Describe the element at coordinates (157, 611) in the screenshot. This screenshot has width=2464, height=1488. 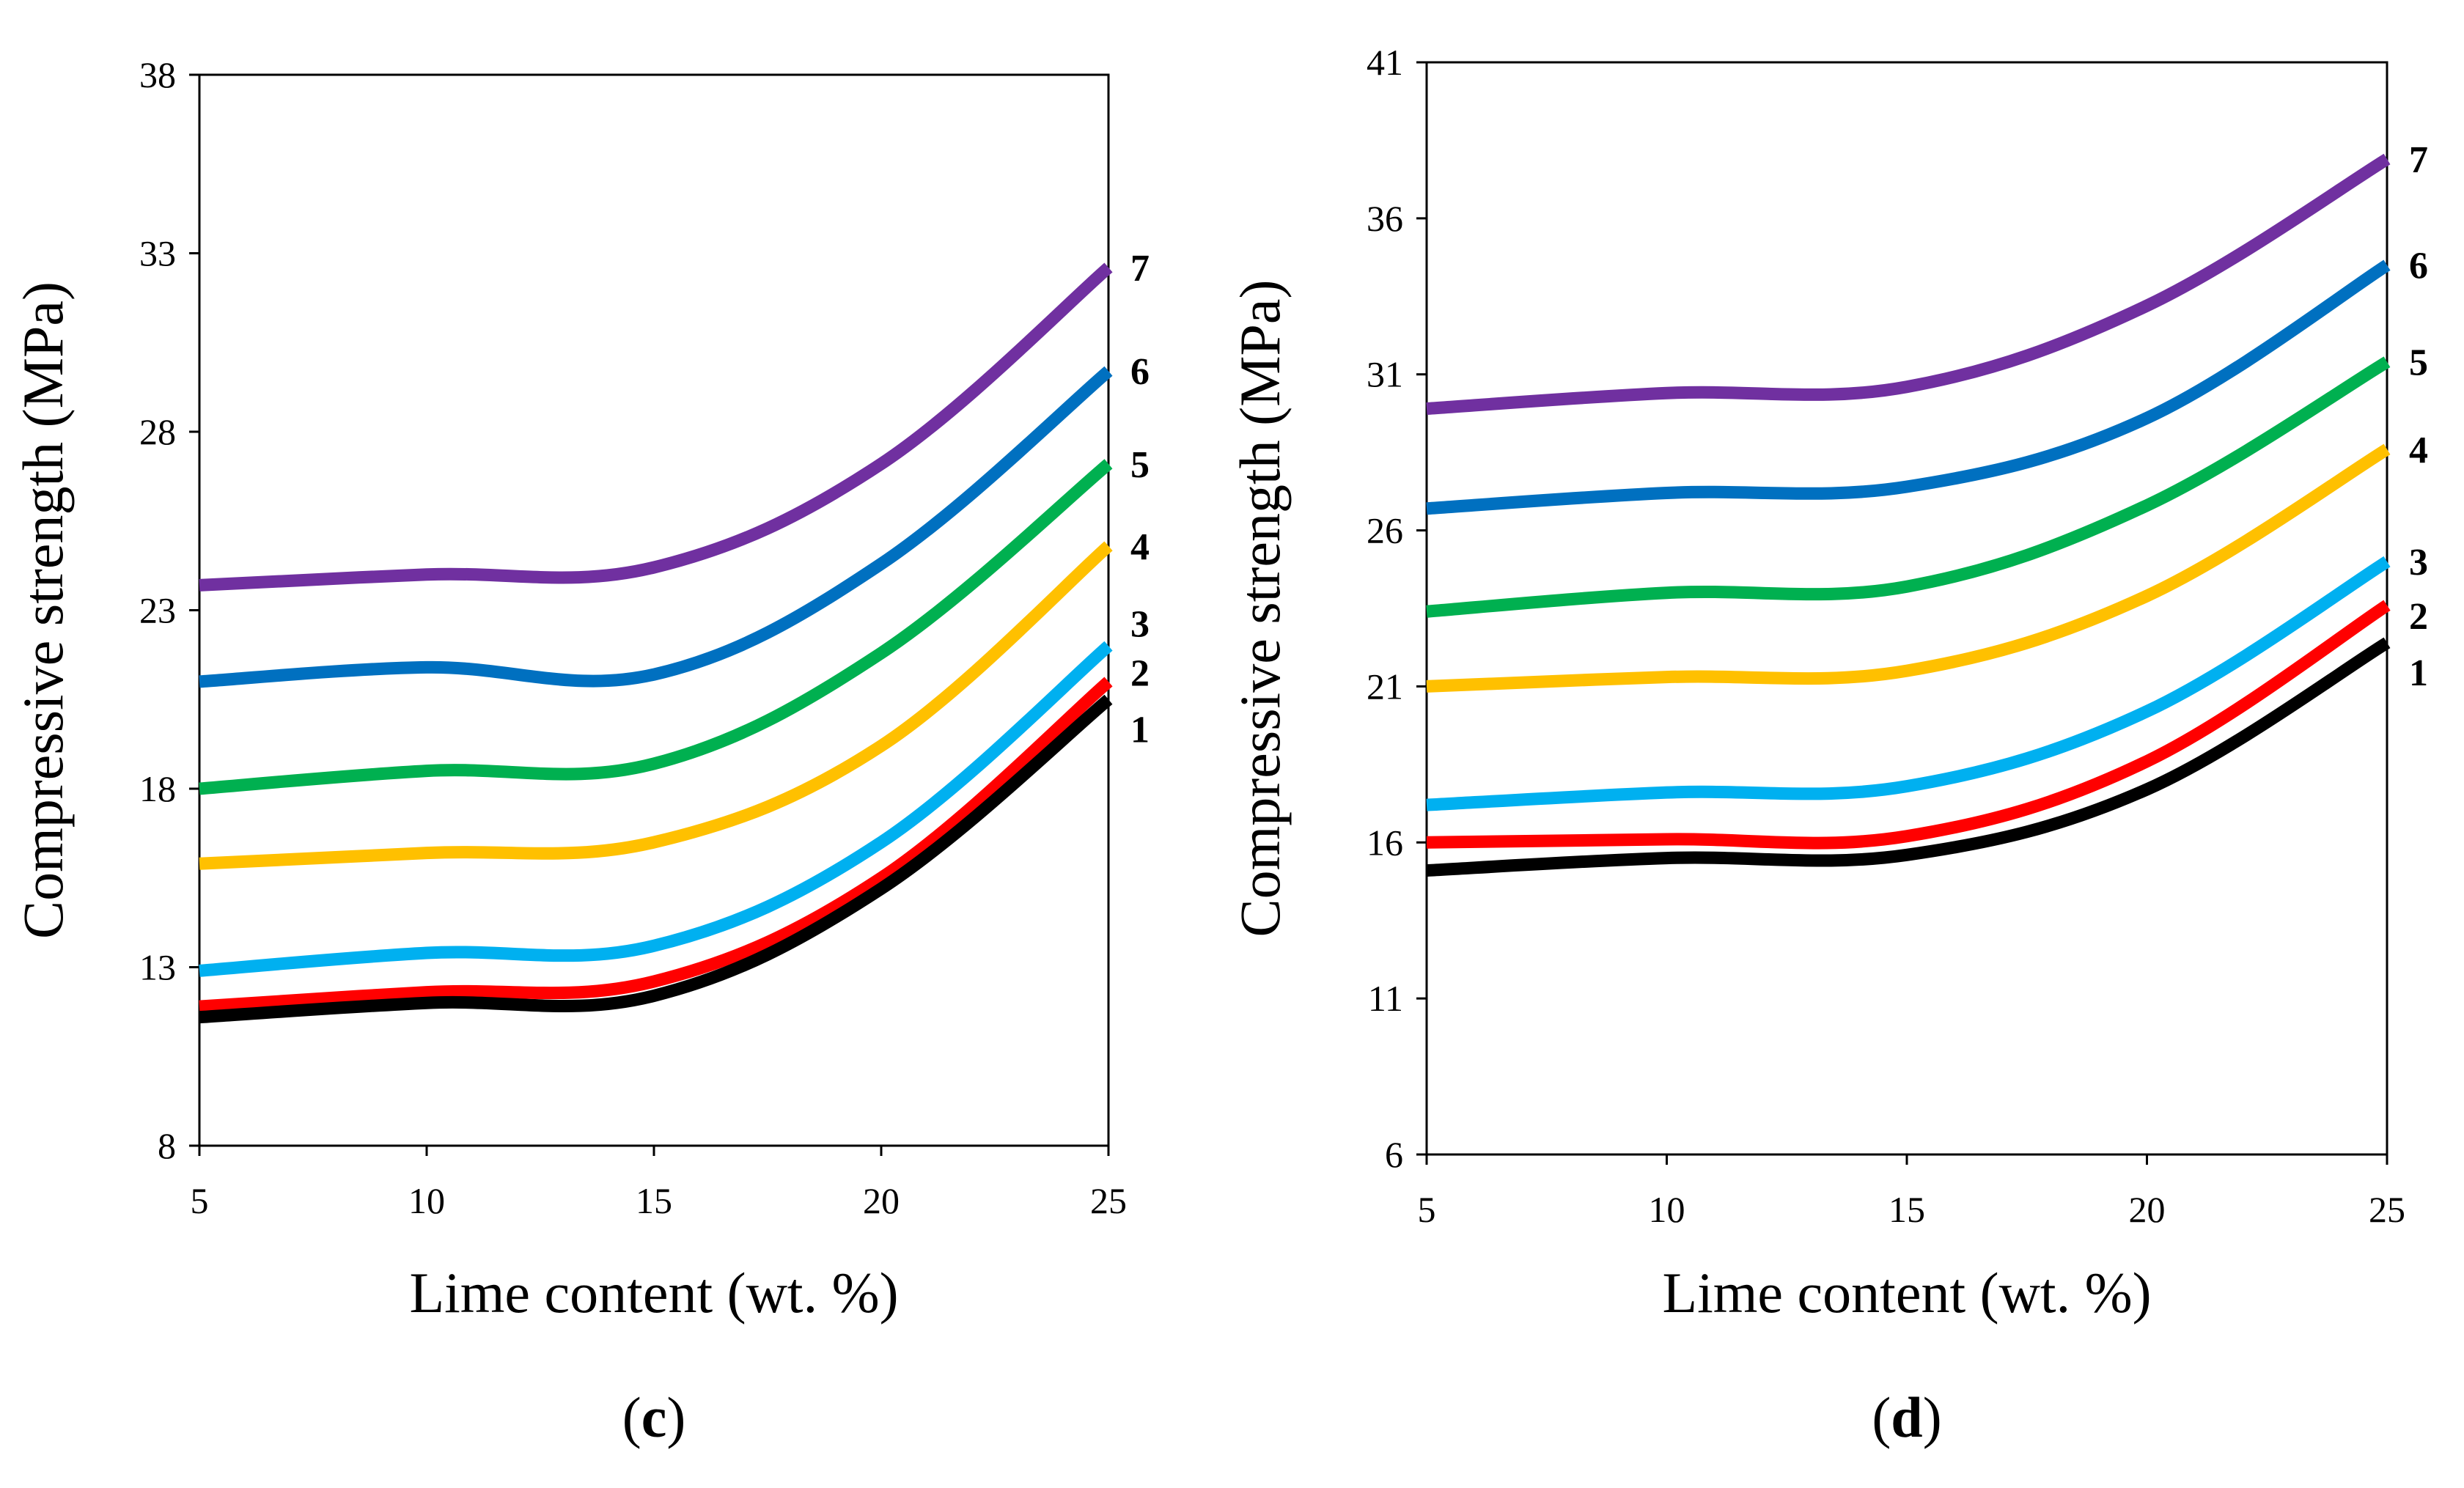
I see `y-tick-label: 23` at that location.